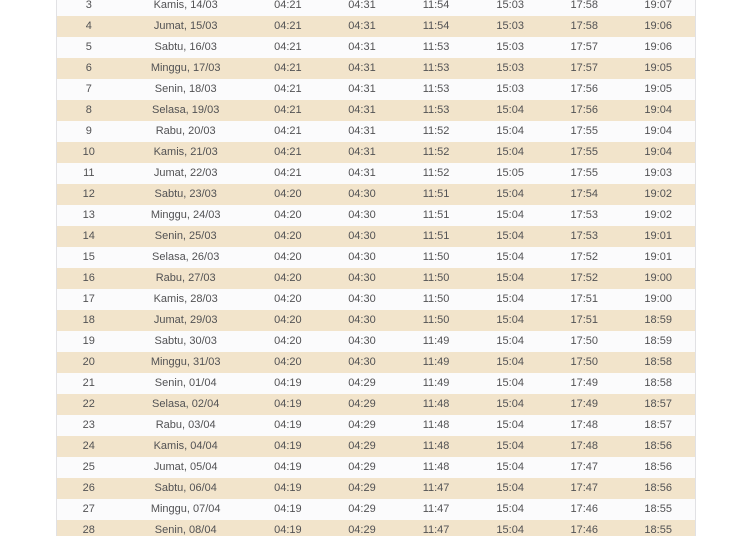  Describe the element at coordinates (658, 68) in the screenshot. I see `time-cell-6: 19:05` at that location.